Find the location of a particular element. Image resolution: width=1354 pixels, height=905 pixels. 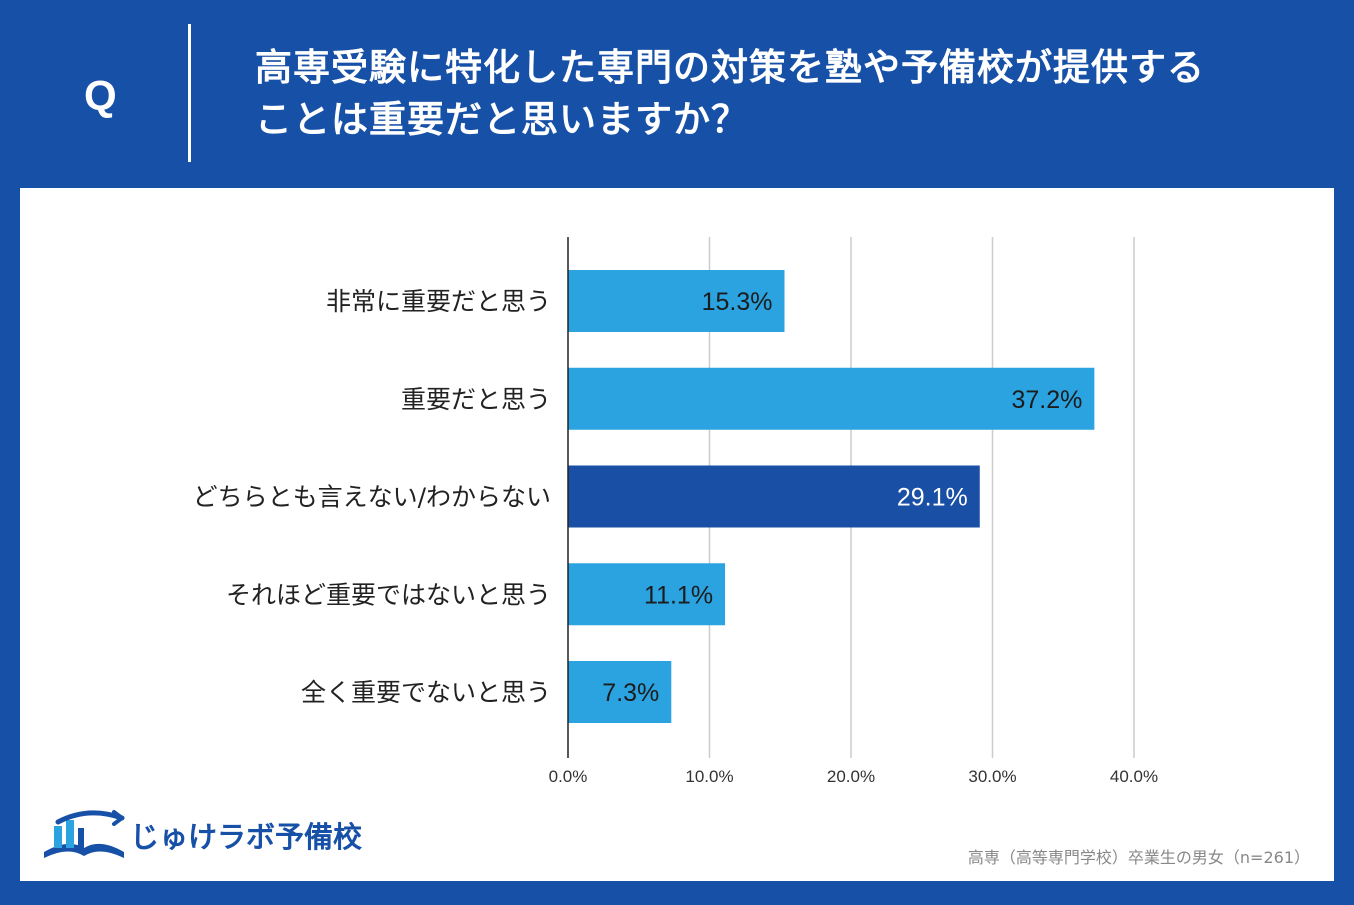

category-label: どちらとも言えない/わからない is located at coordinates (372, 497).